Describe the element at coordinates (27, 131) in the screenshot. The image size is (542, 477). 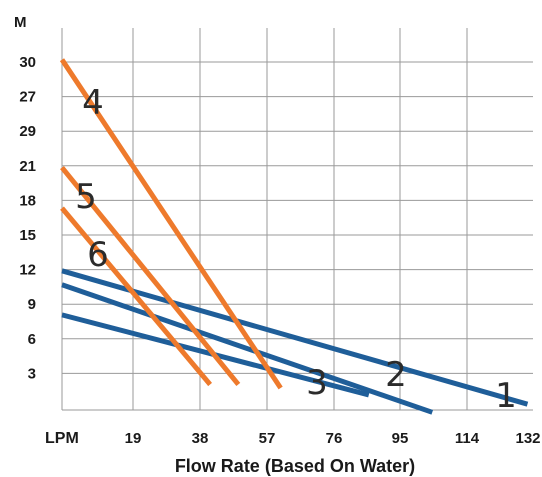
I see `y-tick-label: 29` at that location.